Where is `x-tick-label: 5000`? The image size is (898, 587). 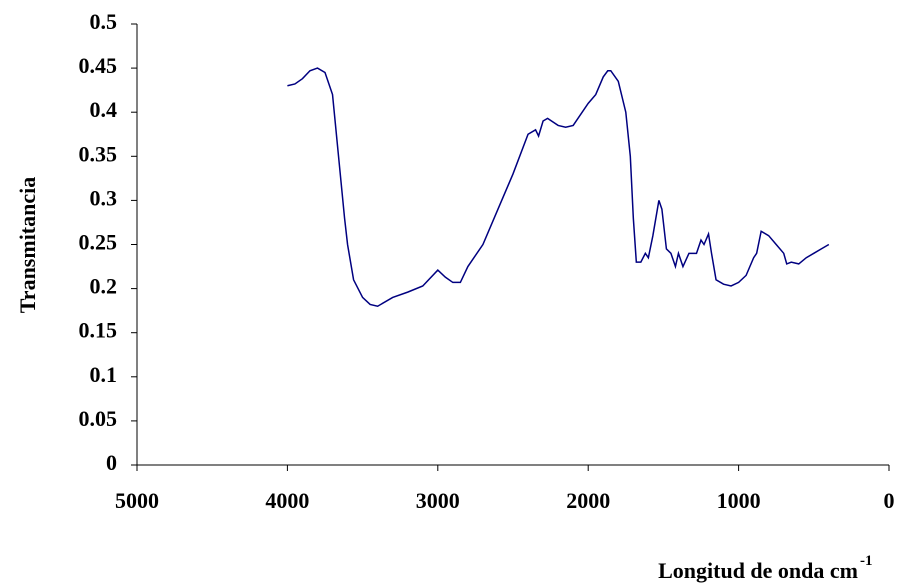 x-tick-label: 5000 is located at coordinates (137, 500).